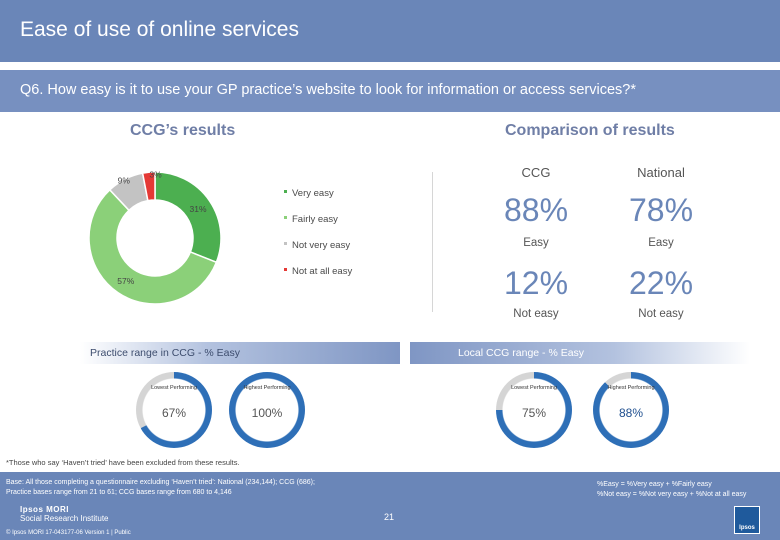  What do you see at coordinates (747, 520) in the screenshot?
I see `ipsos-corner-logo: Ipsos` at bounding box center [747, 520].